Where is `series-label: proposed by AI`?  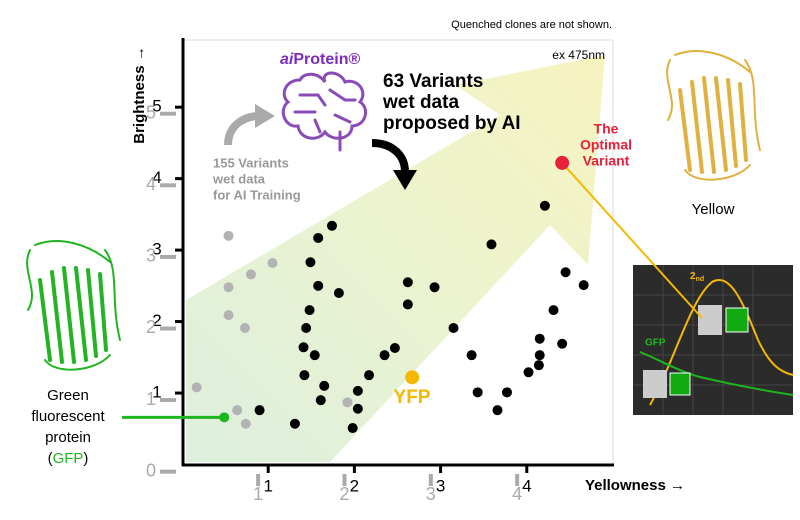
series-label: proposed by AI is located at coordinates (452, 123).